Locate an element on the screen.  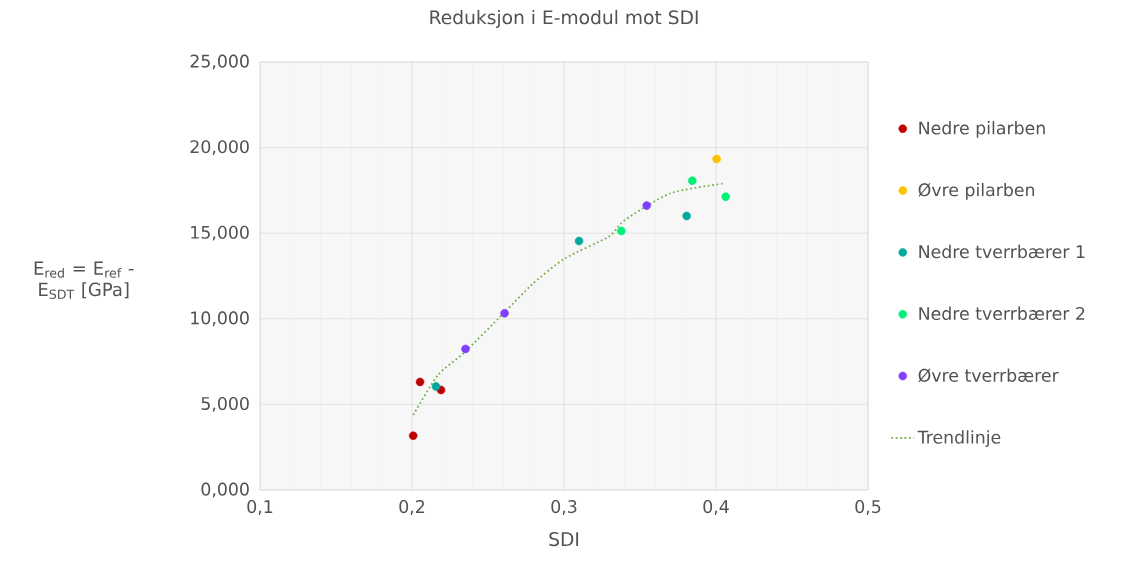
text: E$_{red}$ = E$_{ref}$ -E$_{SDT}$ [GPa] is located at coordinates (84, 280).